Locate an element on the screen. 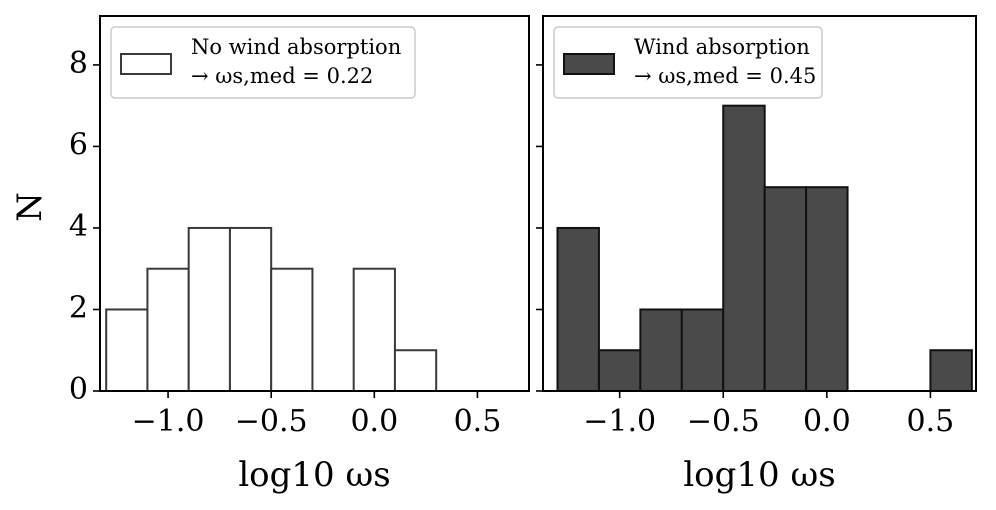 The image size is (996, 510). y-tick-label: 2 is located at coordinates (78, 307).